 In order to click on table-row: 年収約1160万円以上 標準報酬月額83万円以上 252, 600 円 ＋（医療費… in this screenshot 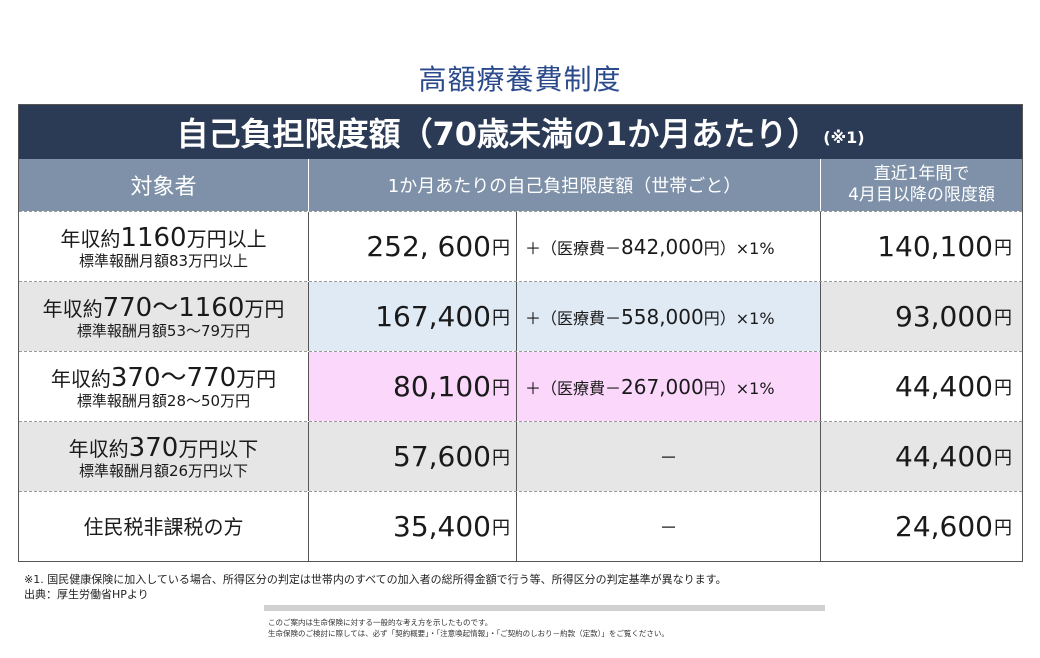, I will do `click(520, 246)`.